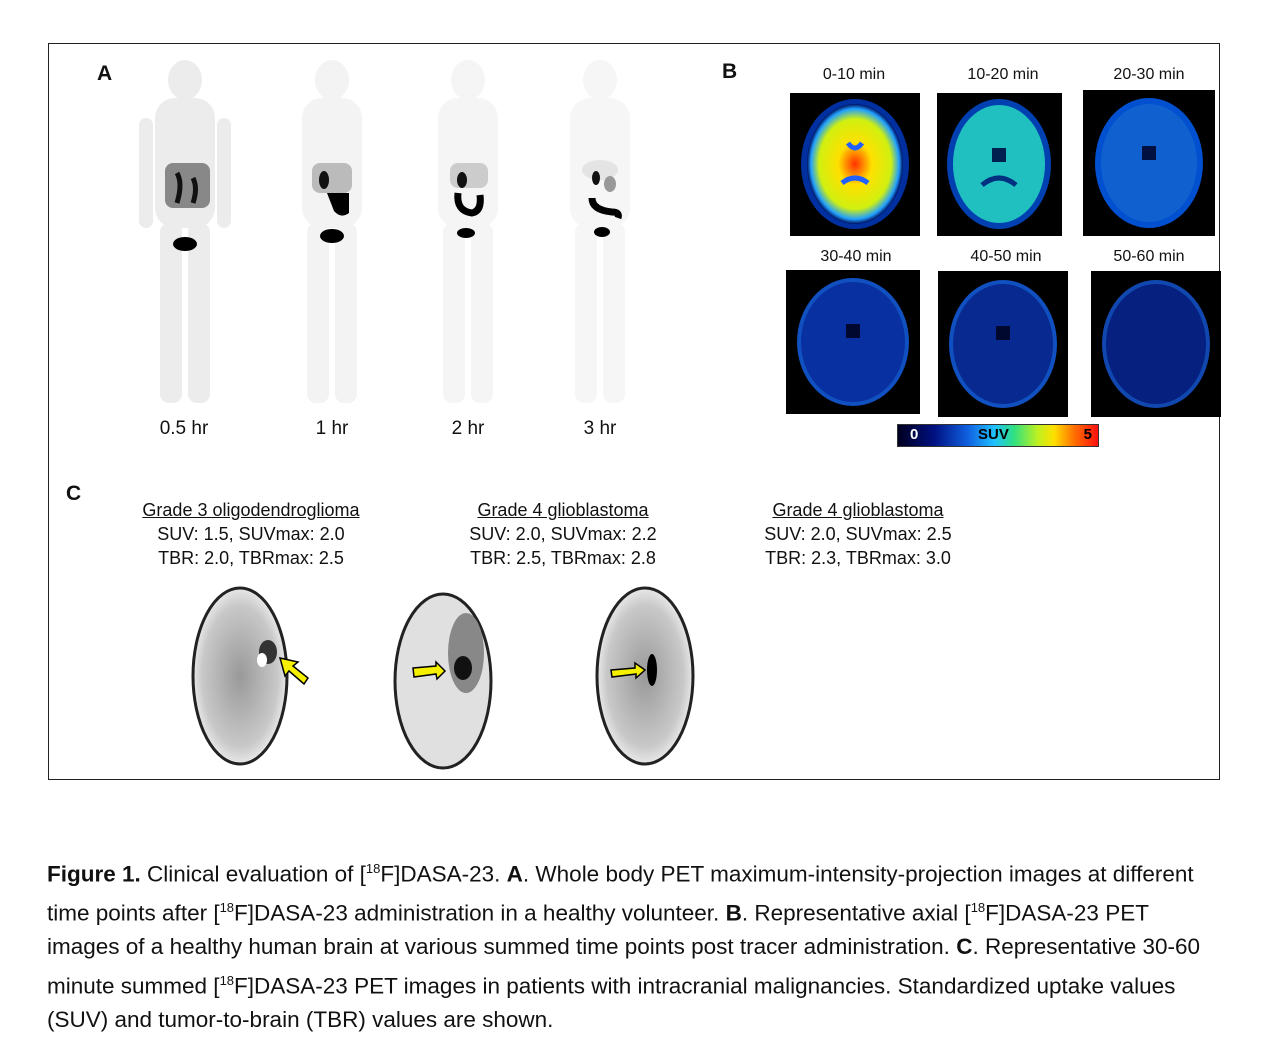 The height and width of the screenshot is (1042, 1274). I want to click on whole-body-pet-0-5hr, so click(185, 231).